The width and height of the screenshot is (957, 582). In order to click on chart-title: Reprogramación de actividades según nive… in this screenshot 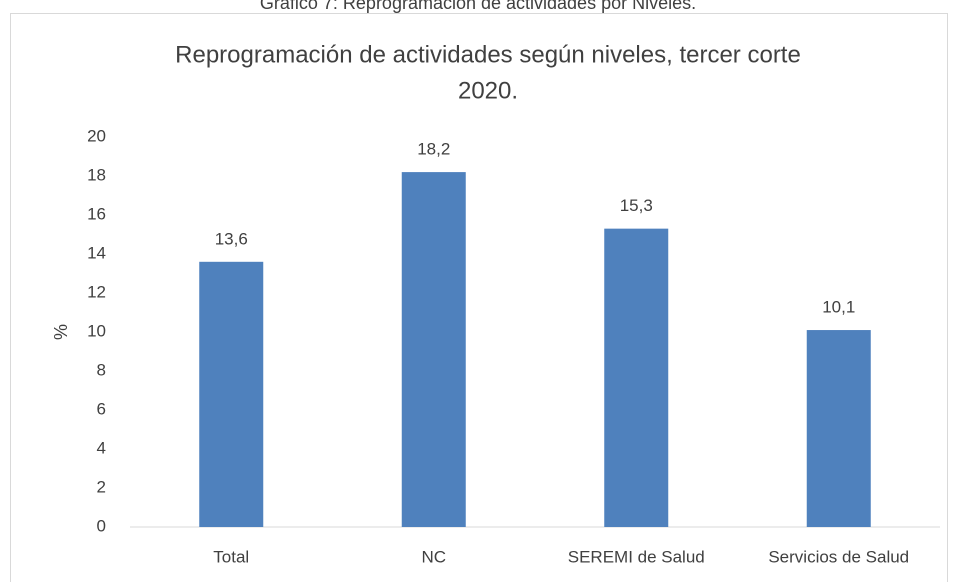, I will do `click(488, 54)`.